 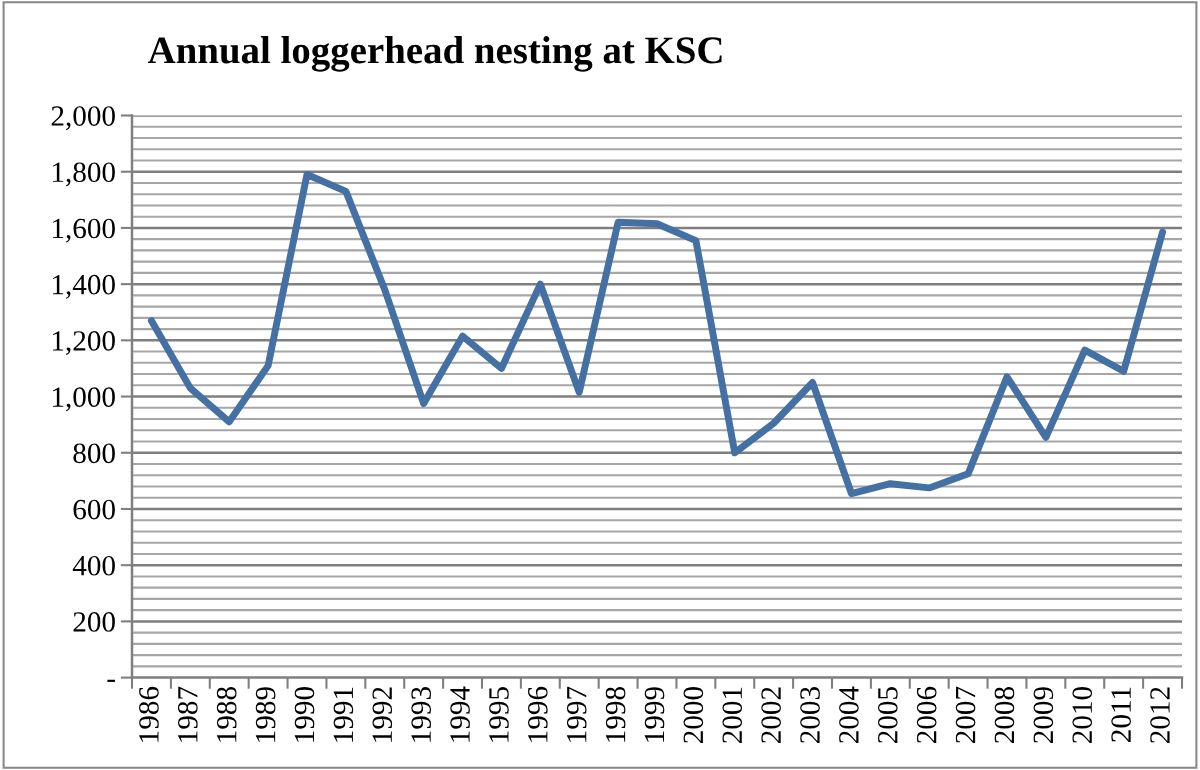 What do you see at coordinates (83, 286) in the screenshot?
I see `y-tick-label: 1,400` at bounding box center [83, 286].